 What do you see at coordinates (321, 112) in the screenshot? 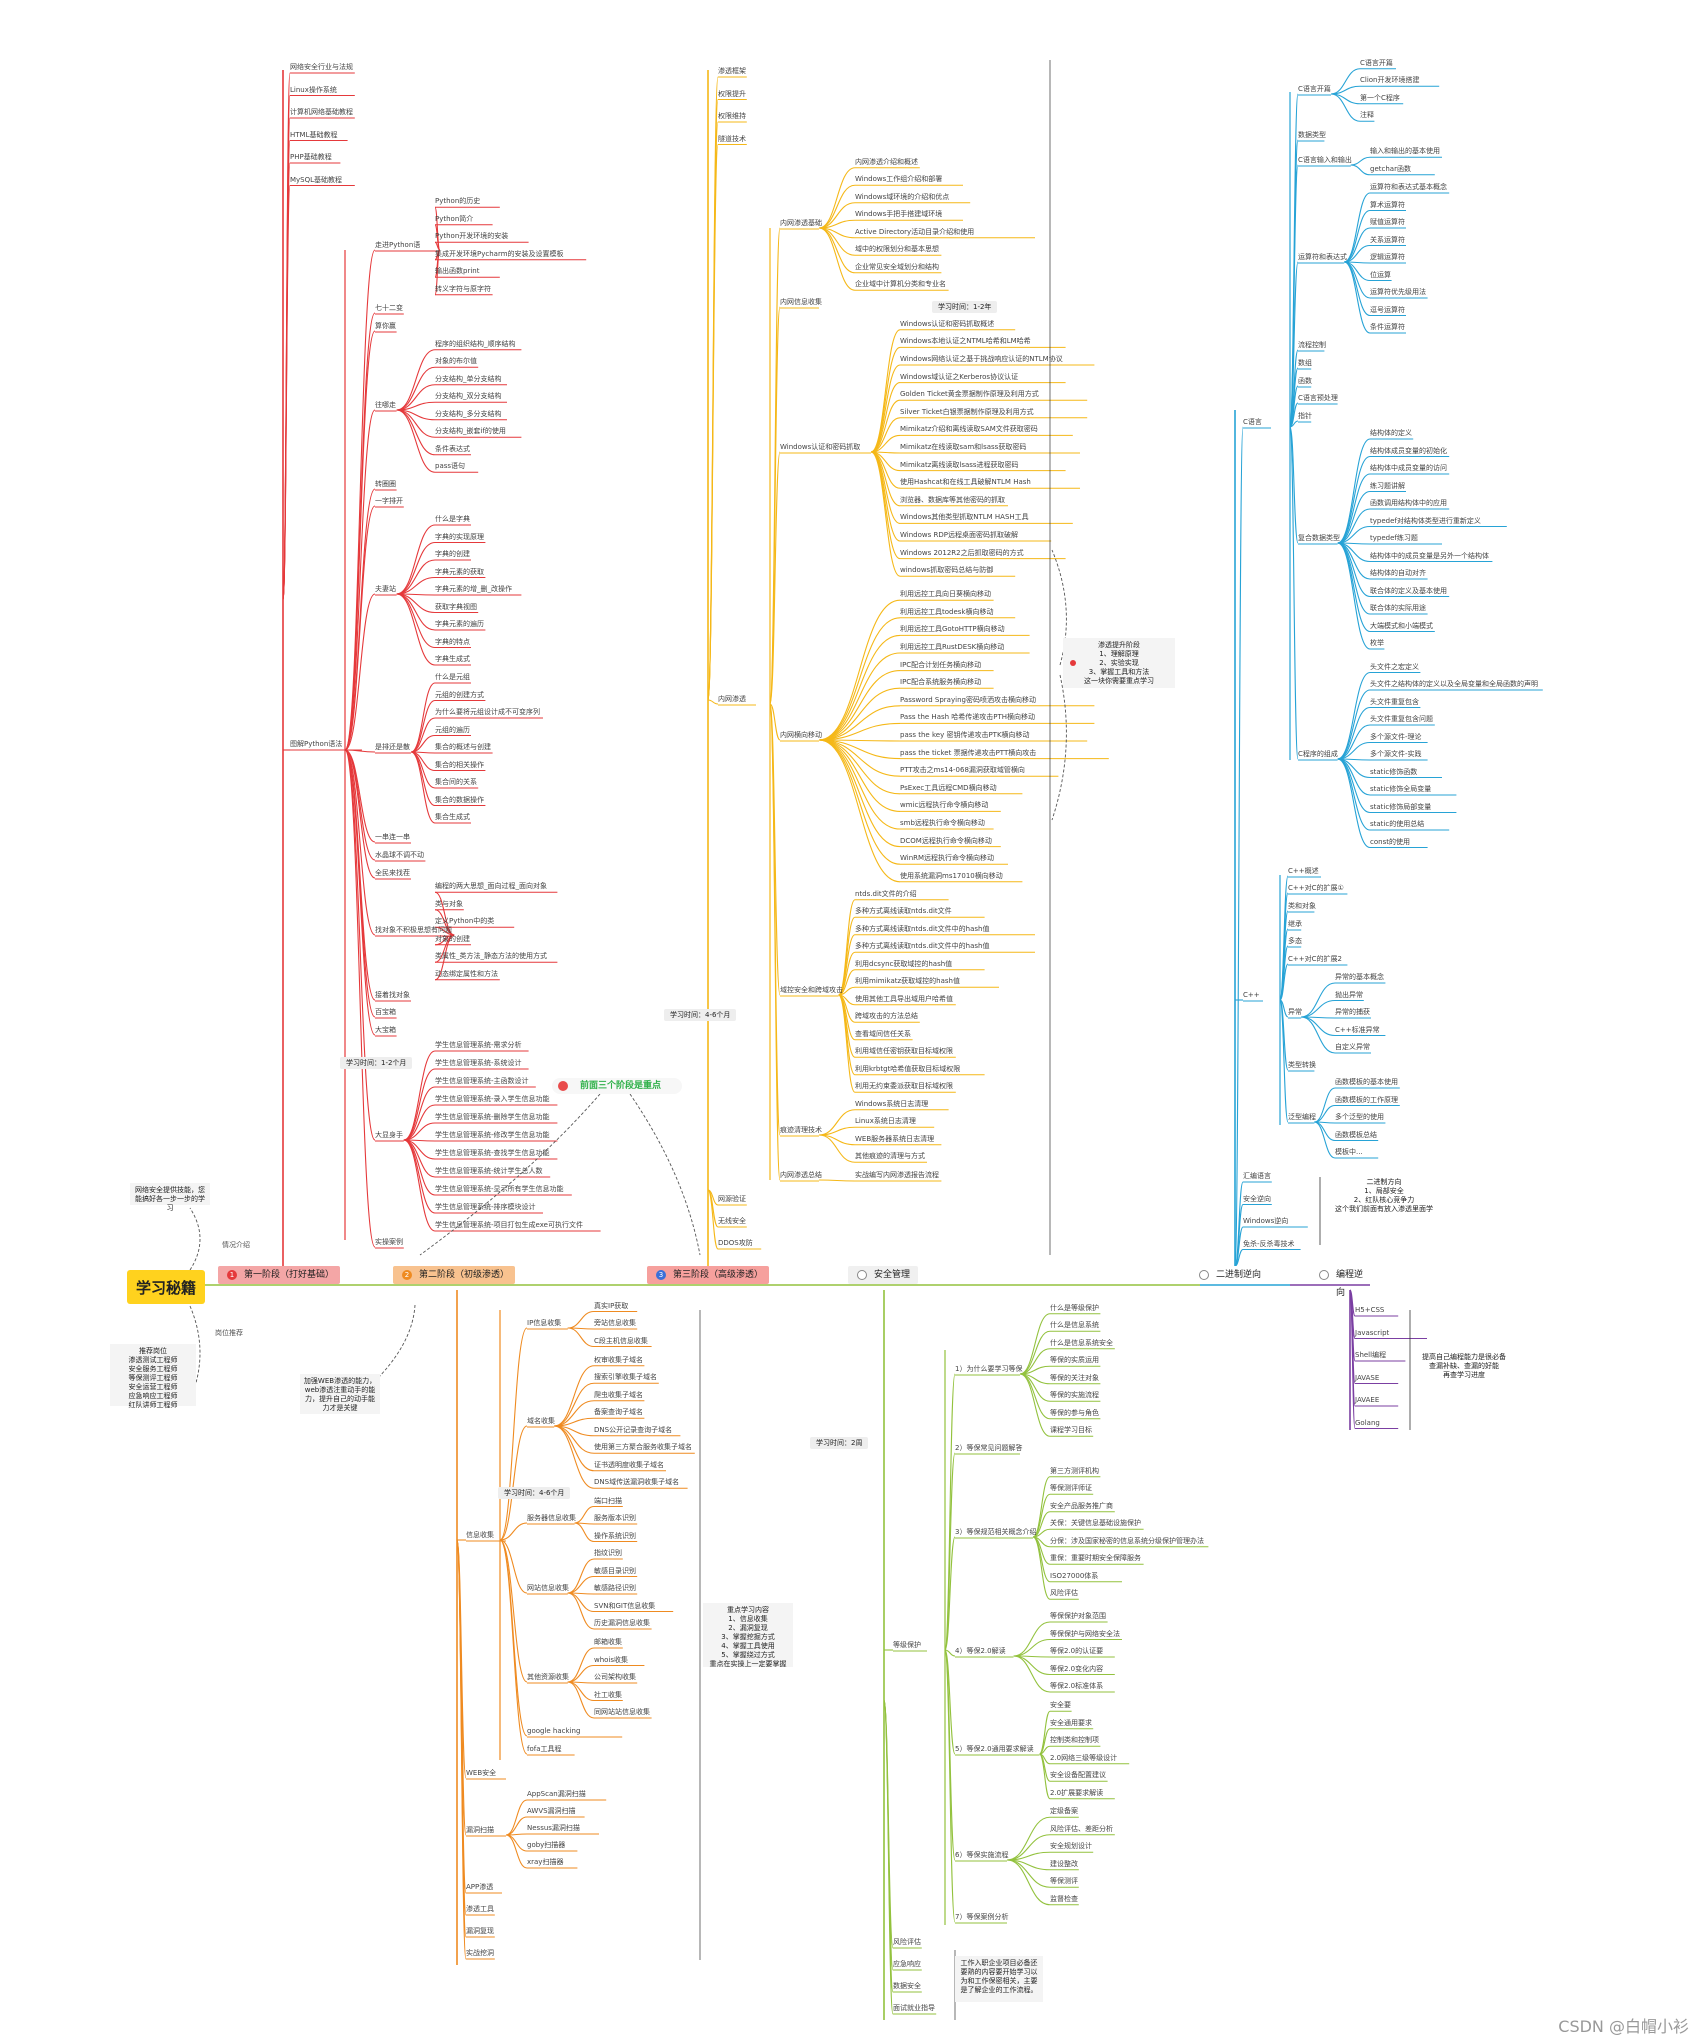
I see `s1-top-item: 计算机网络基础教程` at bounding box center [321, 112].